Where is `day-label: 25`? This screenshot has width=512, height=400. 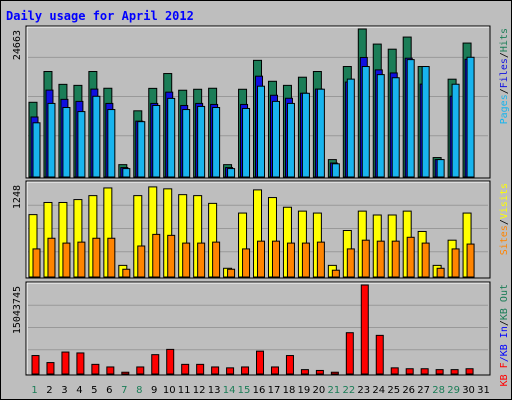
day-label: 25 is located at coordinates (393, 390).